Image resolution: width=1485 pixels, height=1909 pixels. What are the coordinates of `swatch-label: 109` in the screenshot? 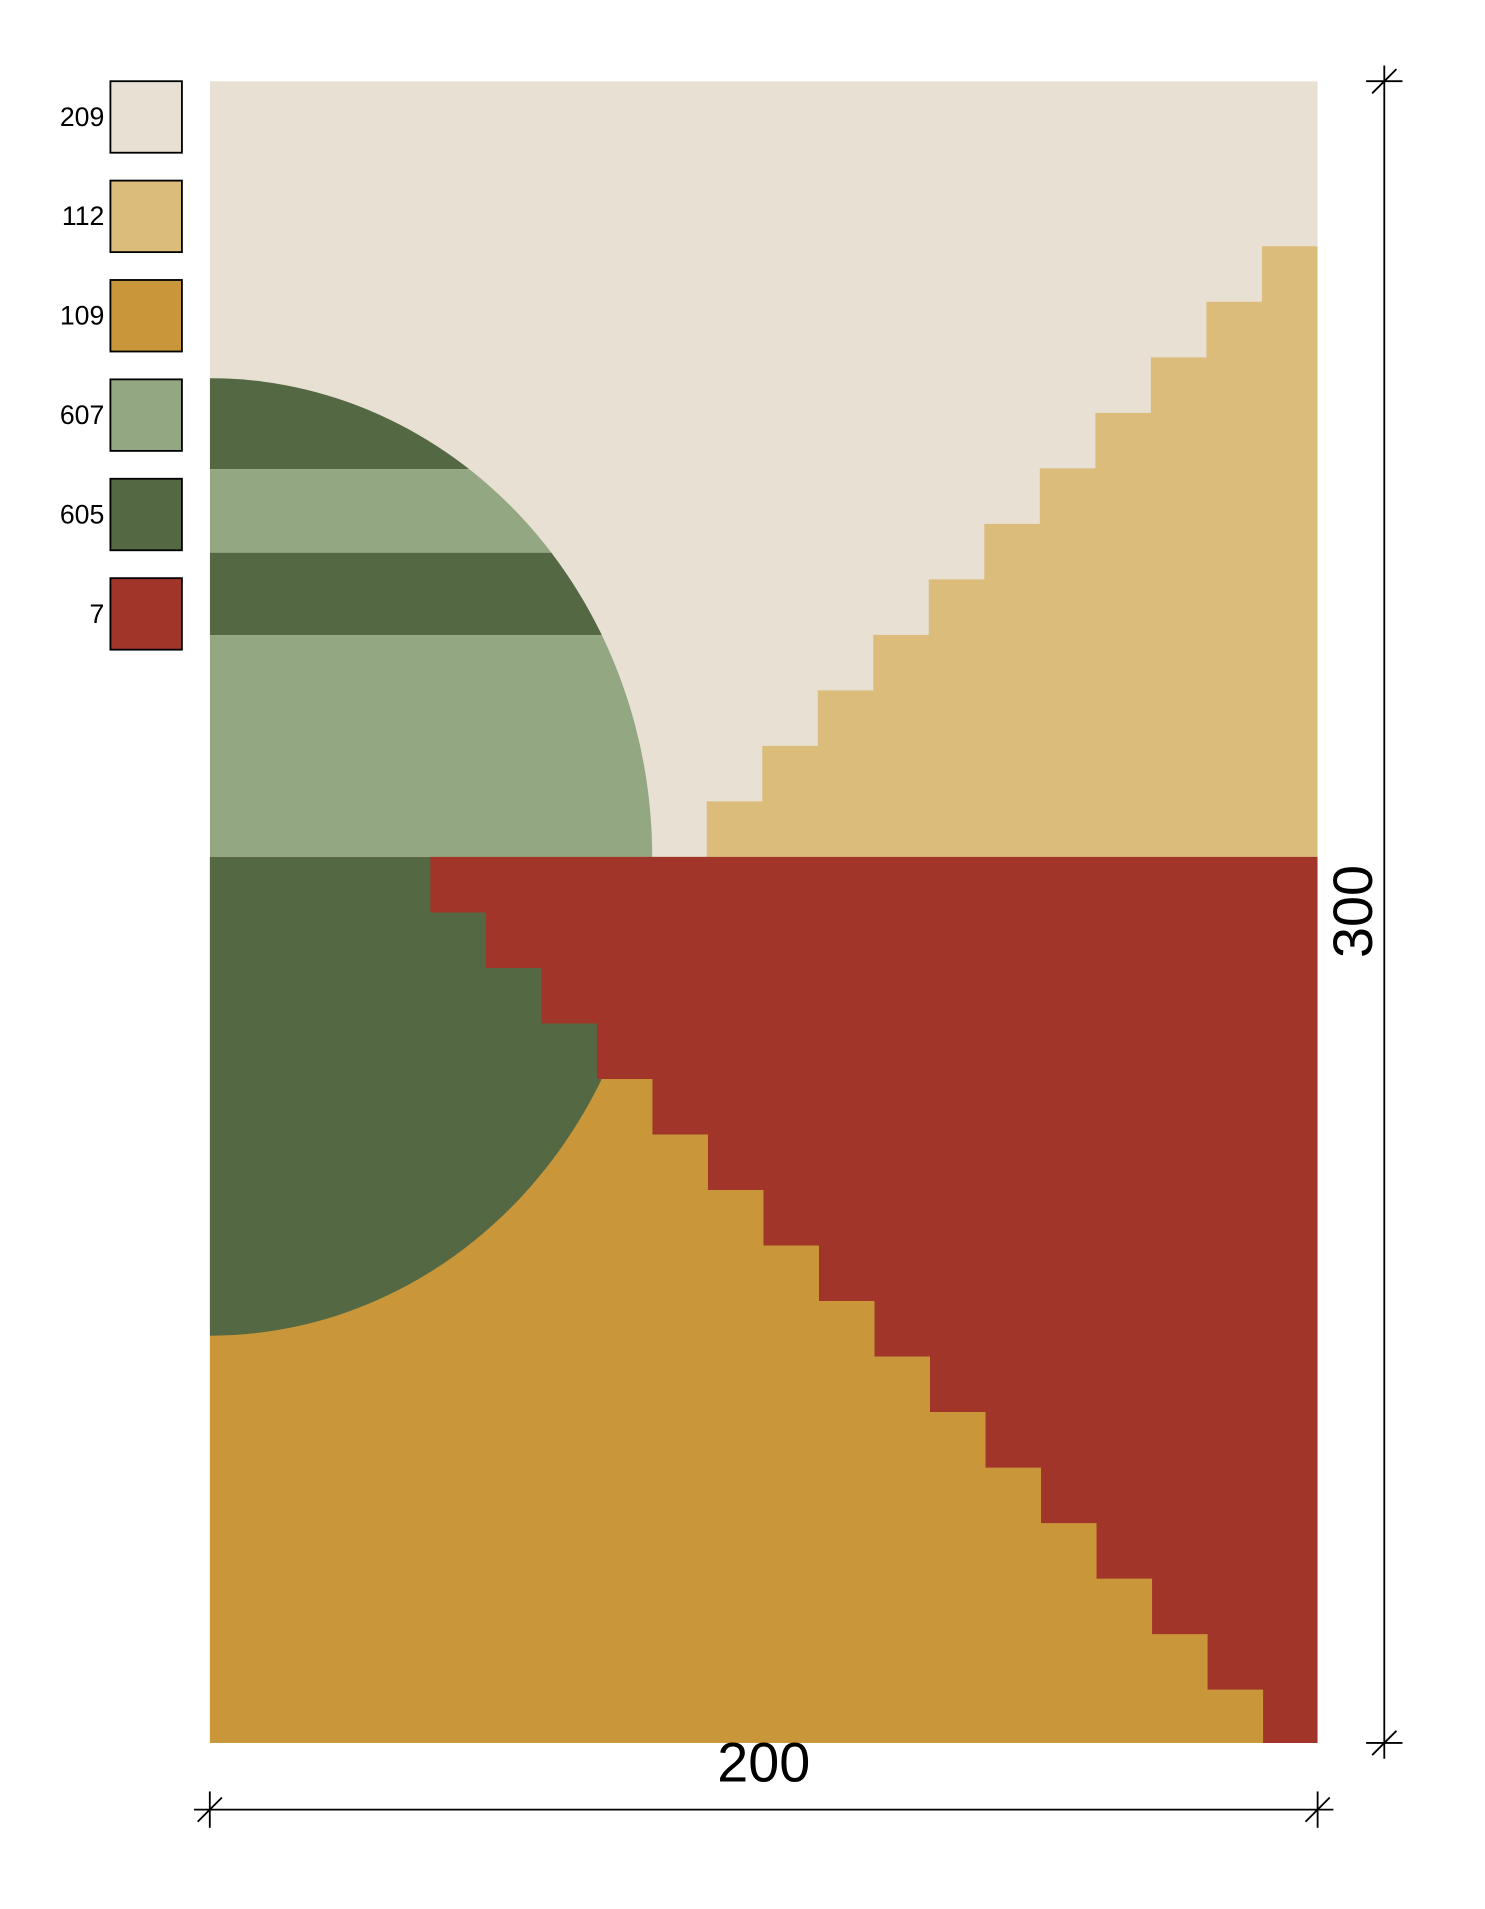 It's located at (82, 316).